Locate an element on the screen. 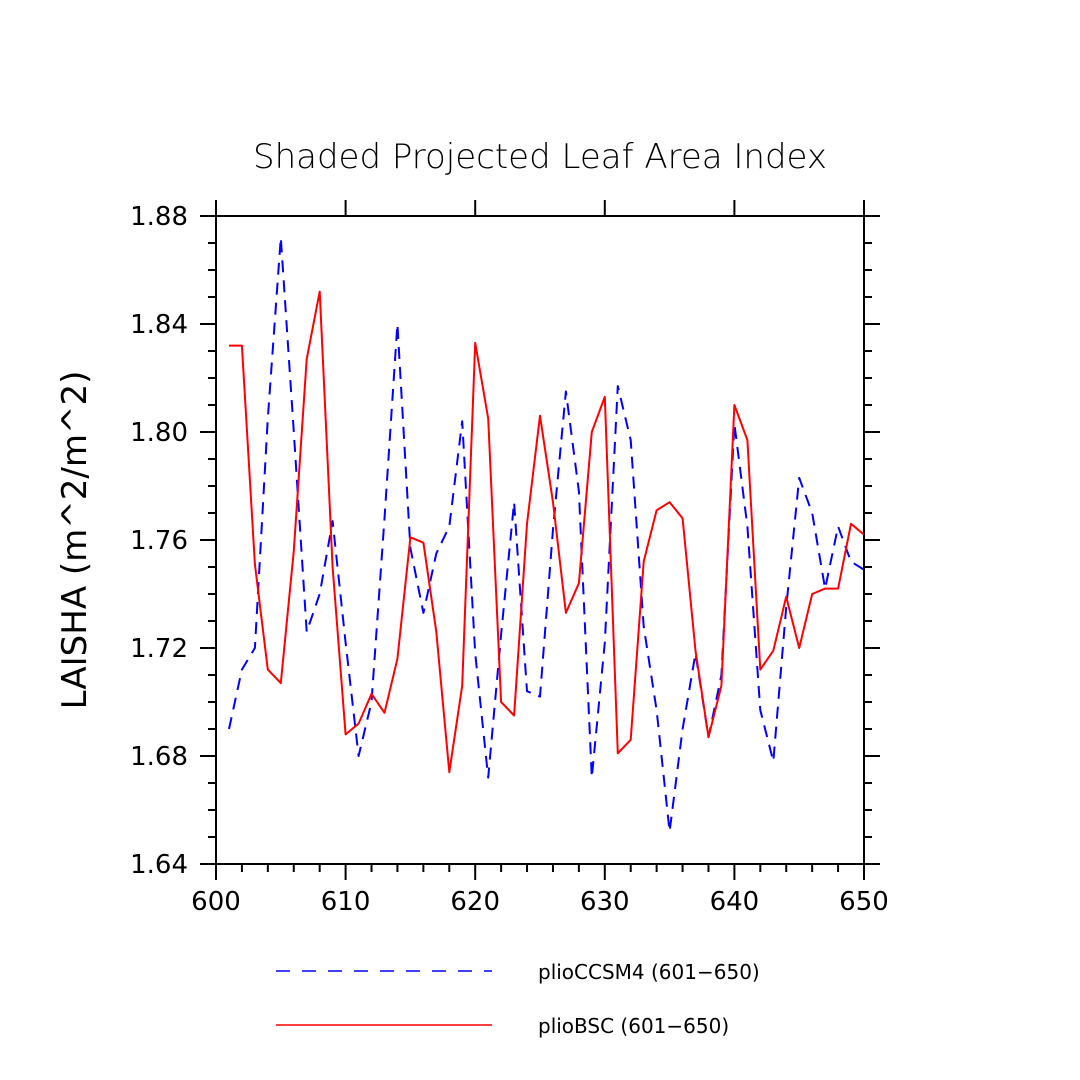 The image size is (1080, 1080). x-tick-labels: 600 610 620 630 640 650 is located at coordinates (540, 902).